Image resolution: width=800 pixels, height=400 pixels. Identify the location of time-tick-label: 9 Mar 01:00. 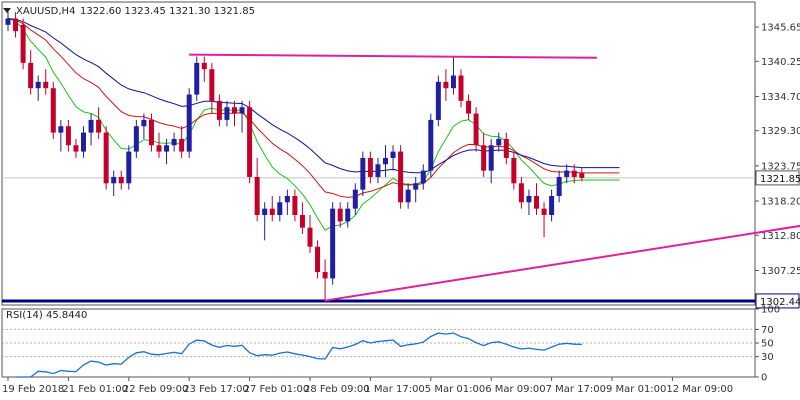
(636, 389).